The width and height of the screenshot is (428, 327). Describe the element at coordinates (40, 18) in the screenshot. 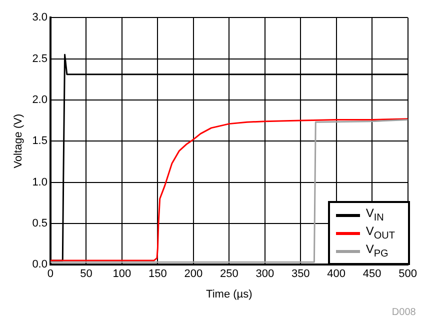

I see `y-tick-label: 3.0` at that location.